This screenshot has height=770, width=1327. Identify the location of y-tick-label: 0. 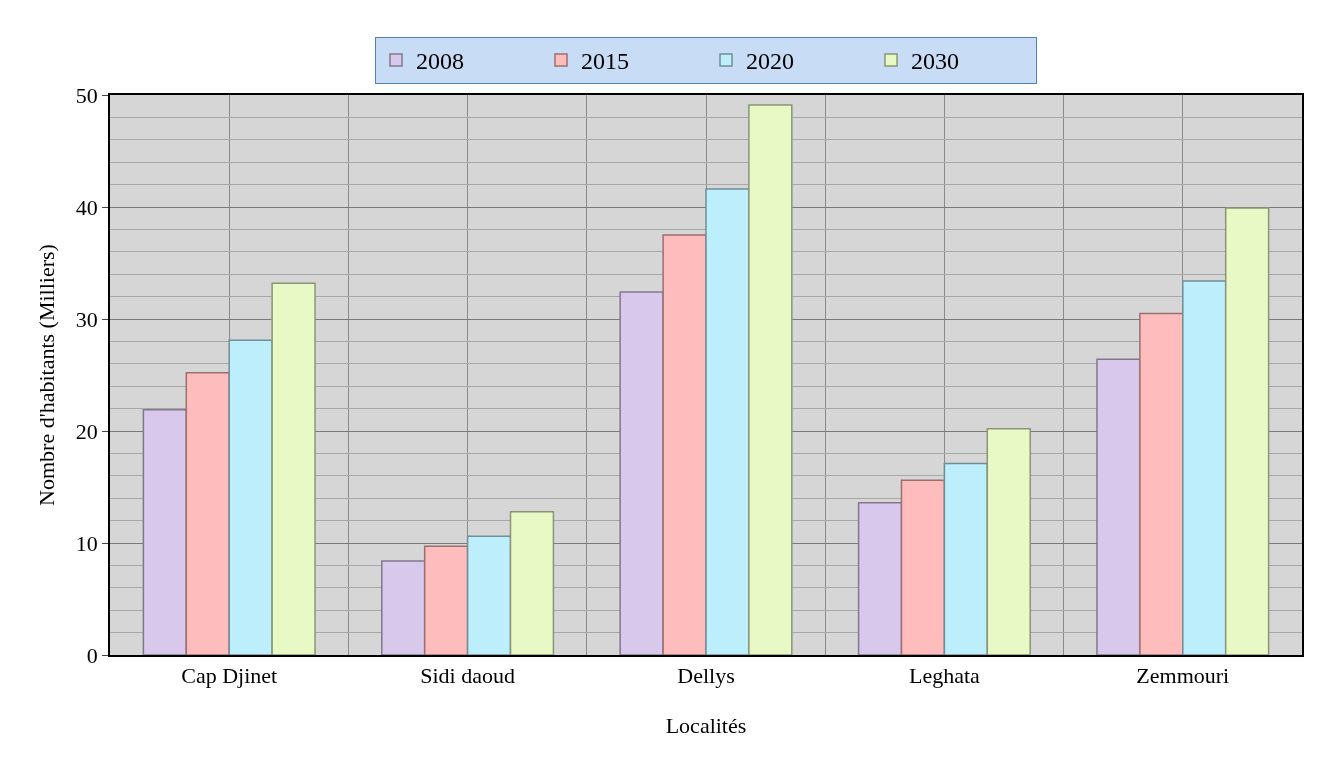
(92, 655).